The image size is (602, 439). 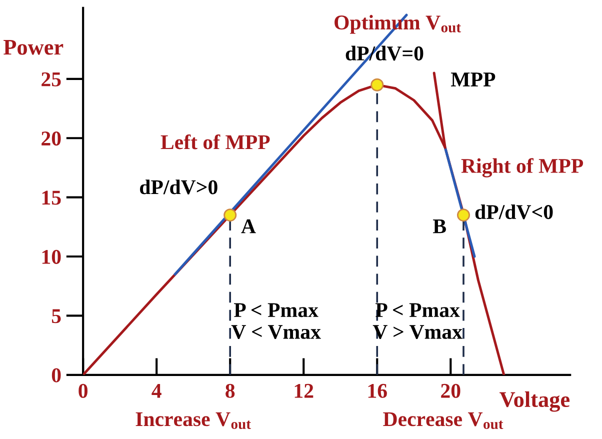 What do you see at coordinates (514, 212) in the screenshot?
I see `annotation: dP/dV<0` at bounding box center [514, 212].